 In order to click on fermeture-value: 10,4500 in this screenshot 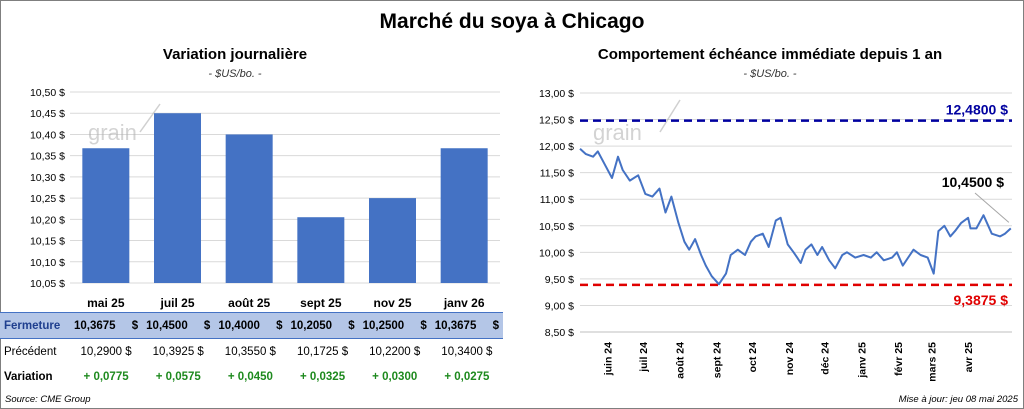, I will do `click(167, 325)`.